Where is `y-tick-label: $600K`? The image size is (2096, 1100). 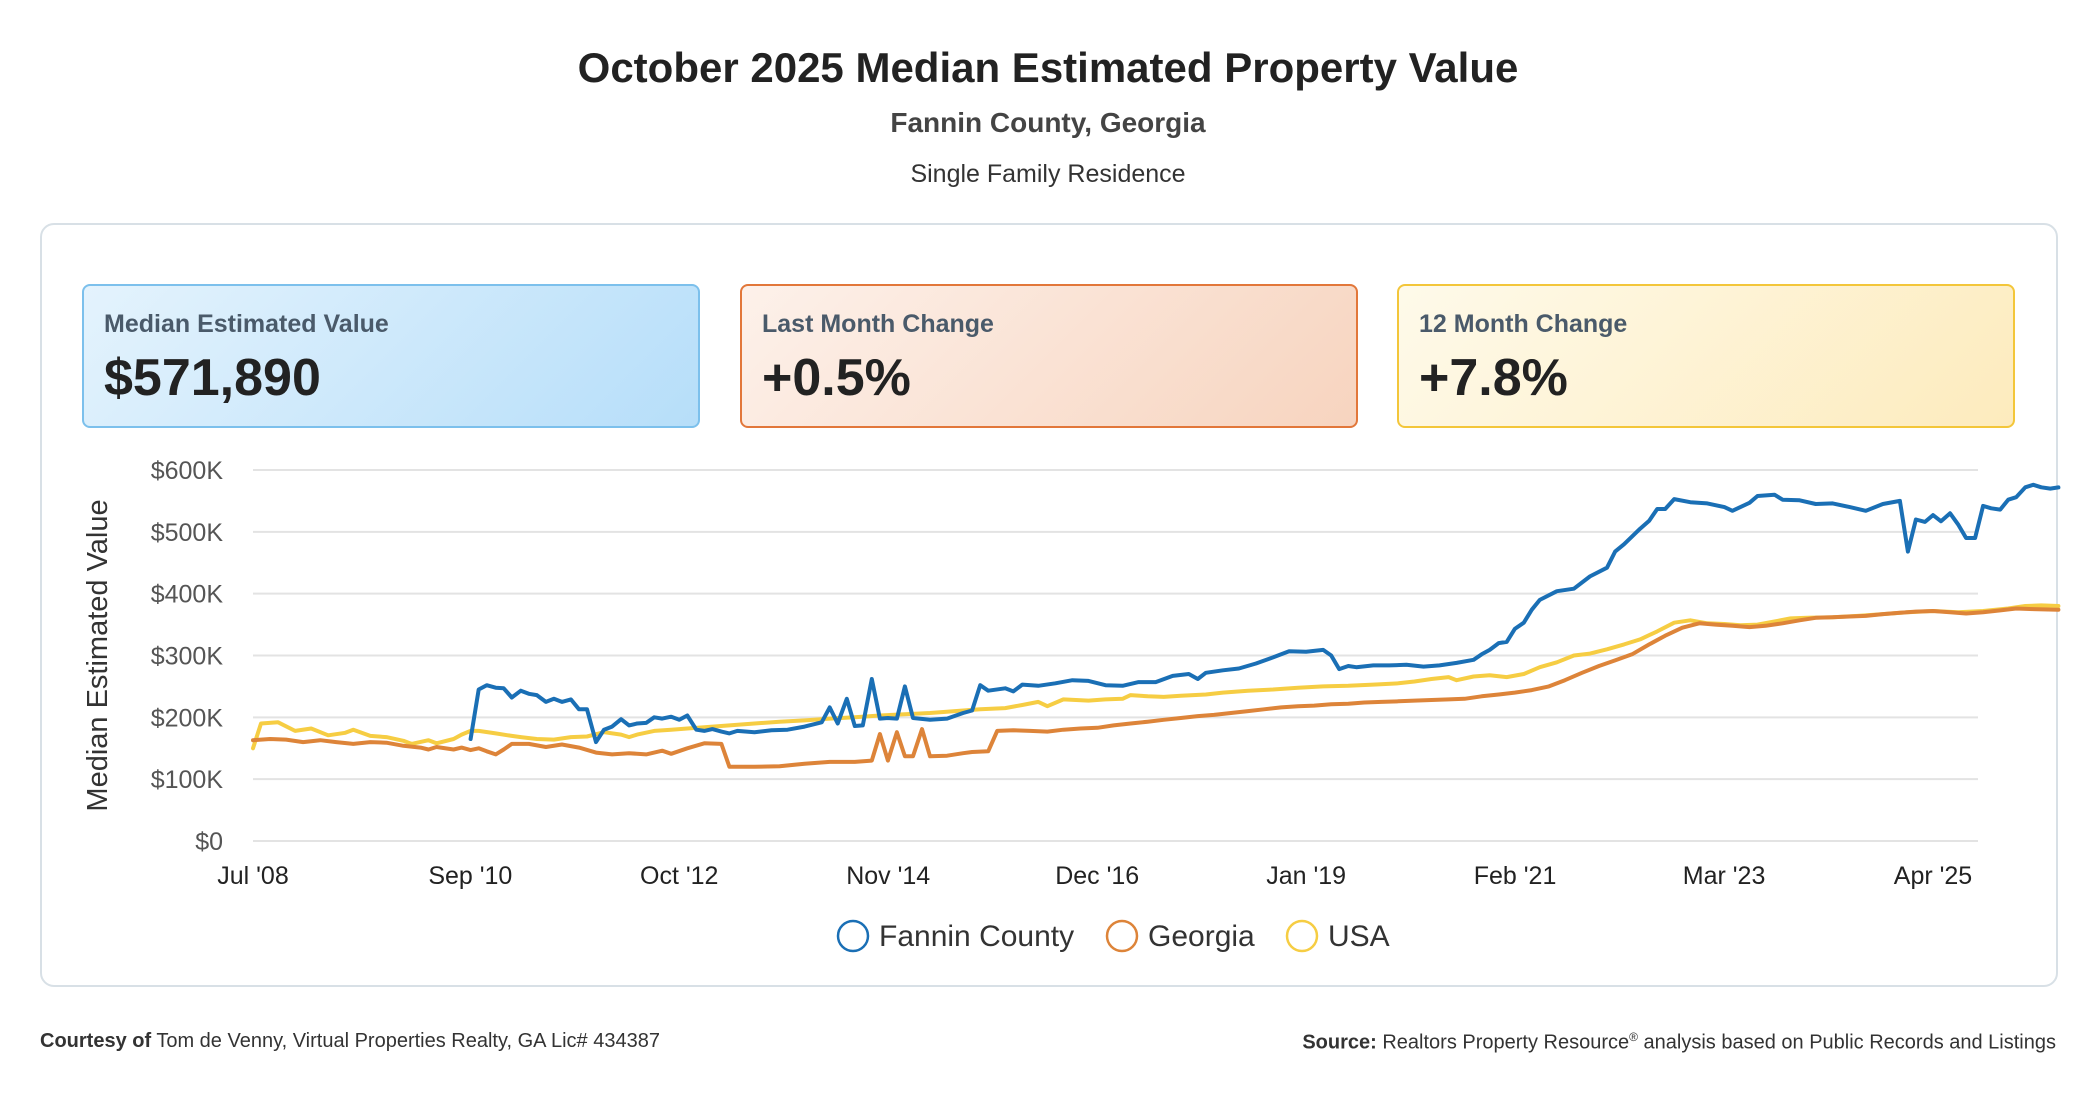
y-tick-label: $600K is located at coordinates (187, 471).